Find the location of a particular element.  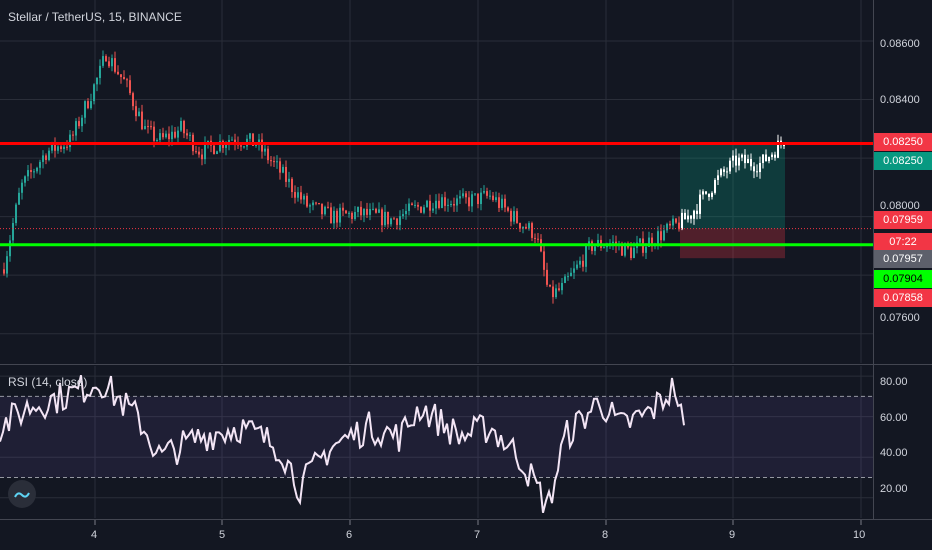

price-tag-stop: 0.07858 is located at coordinates (903, 298).